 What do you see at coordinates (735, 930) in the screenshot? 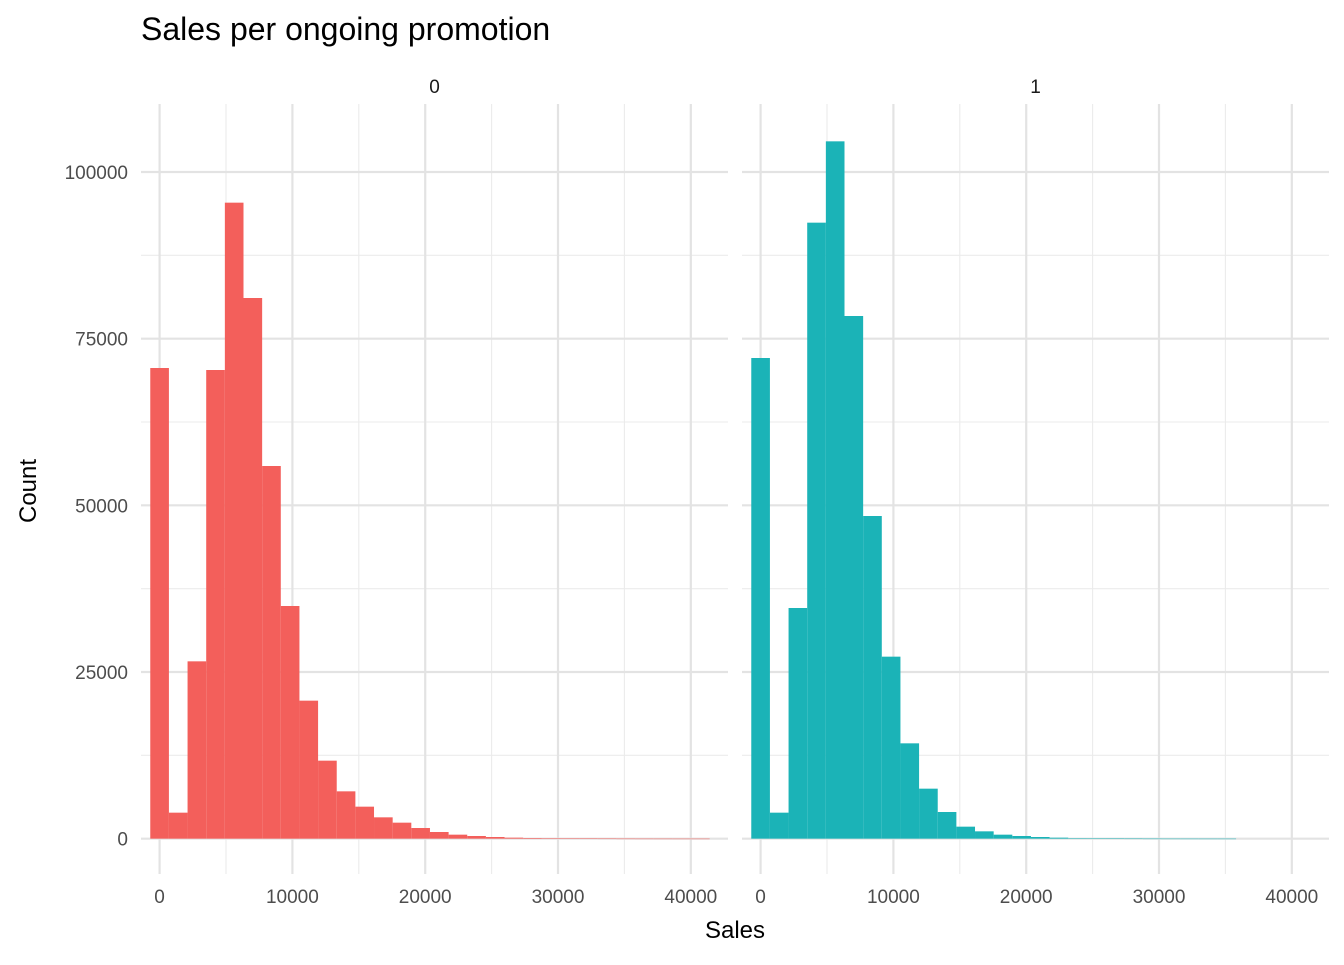
I see `x-axis-label: Sales` at bounding box center [735, 930].